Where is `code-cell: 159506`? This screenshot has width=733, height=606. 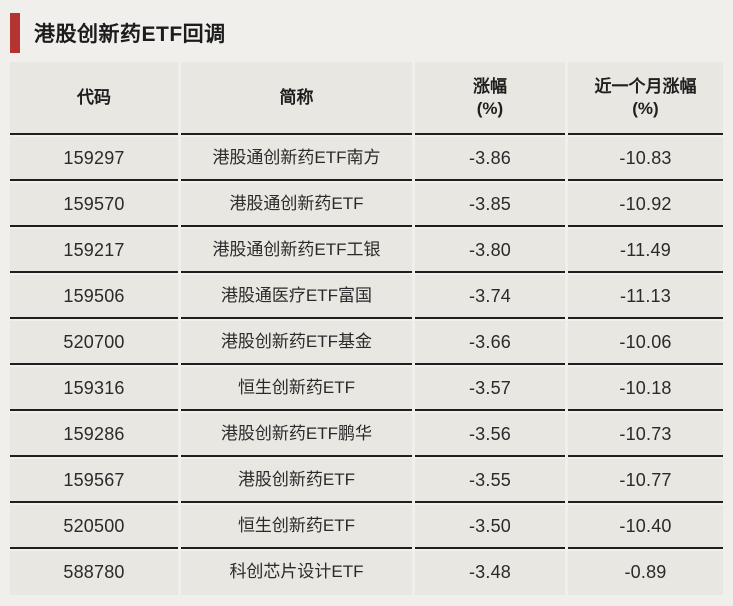 code-cell: 159506 is located at coordinates (94, 297).